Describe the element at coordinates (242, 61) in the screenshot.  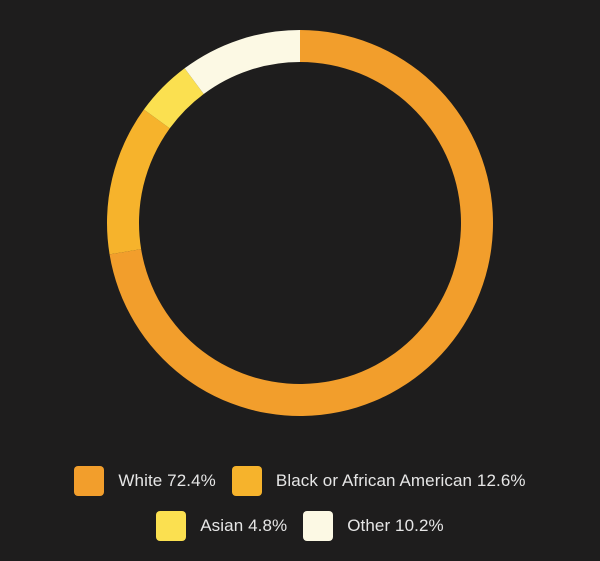
I see `donut-slice-other` at that location.